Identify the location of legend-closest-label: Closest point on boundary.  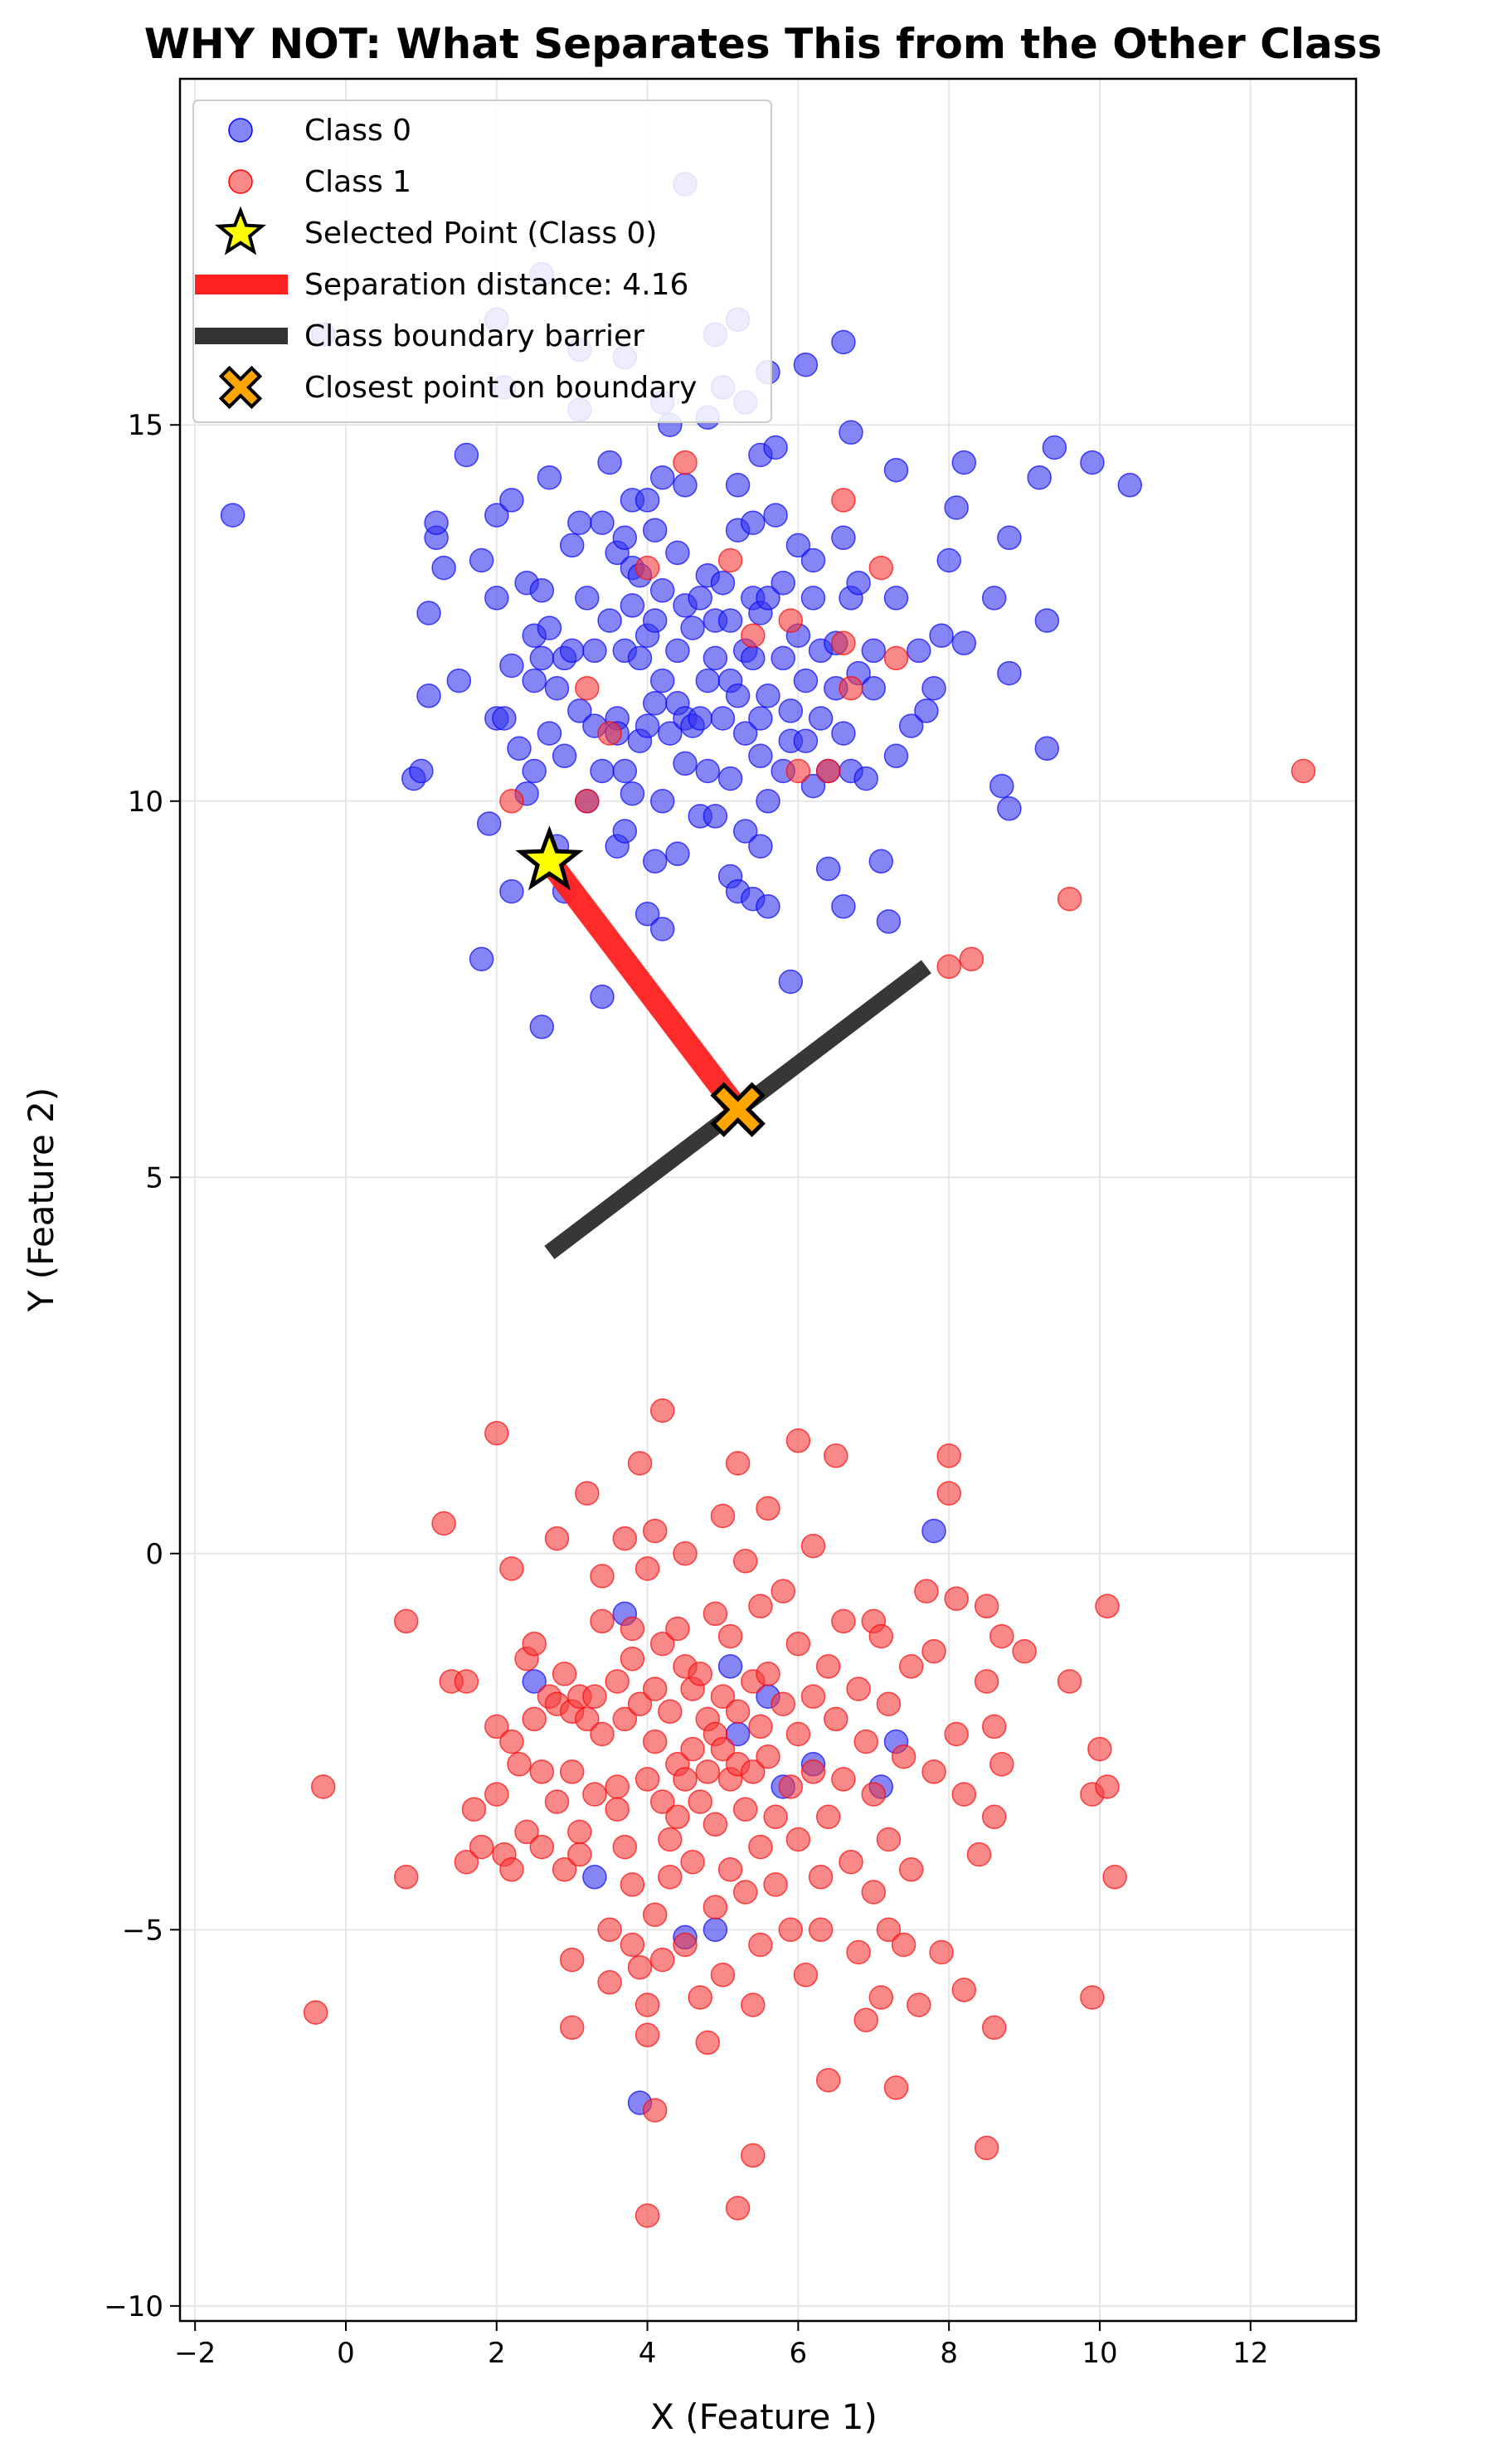
(500, 388).